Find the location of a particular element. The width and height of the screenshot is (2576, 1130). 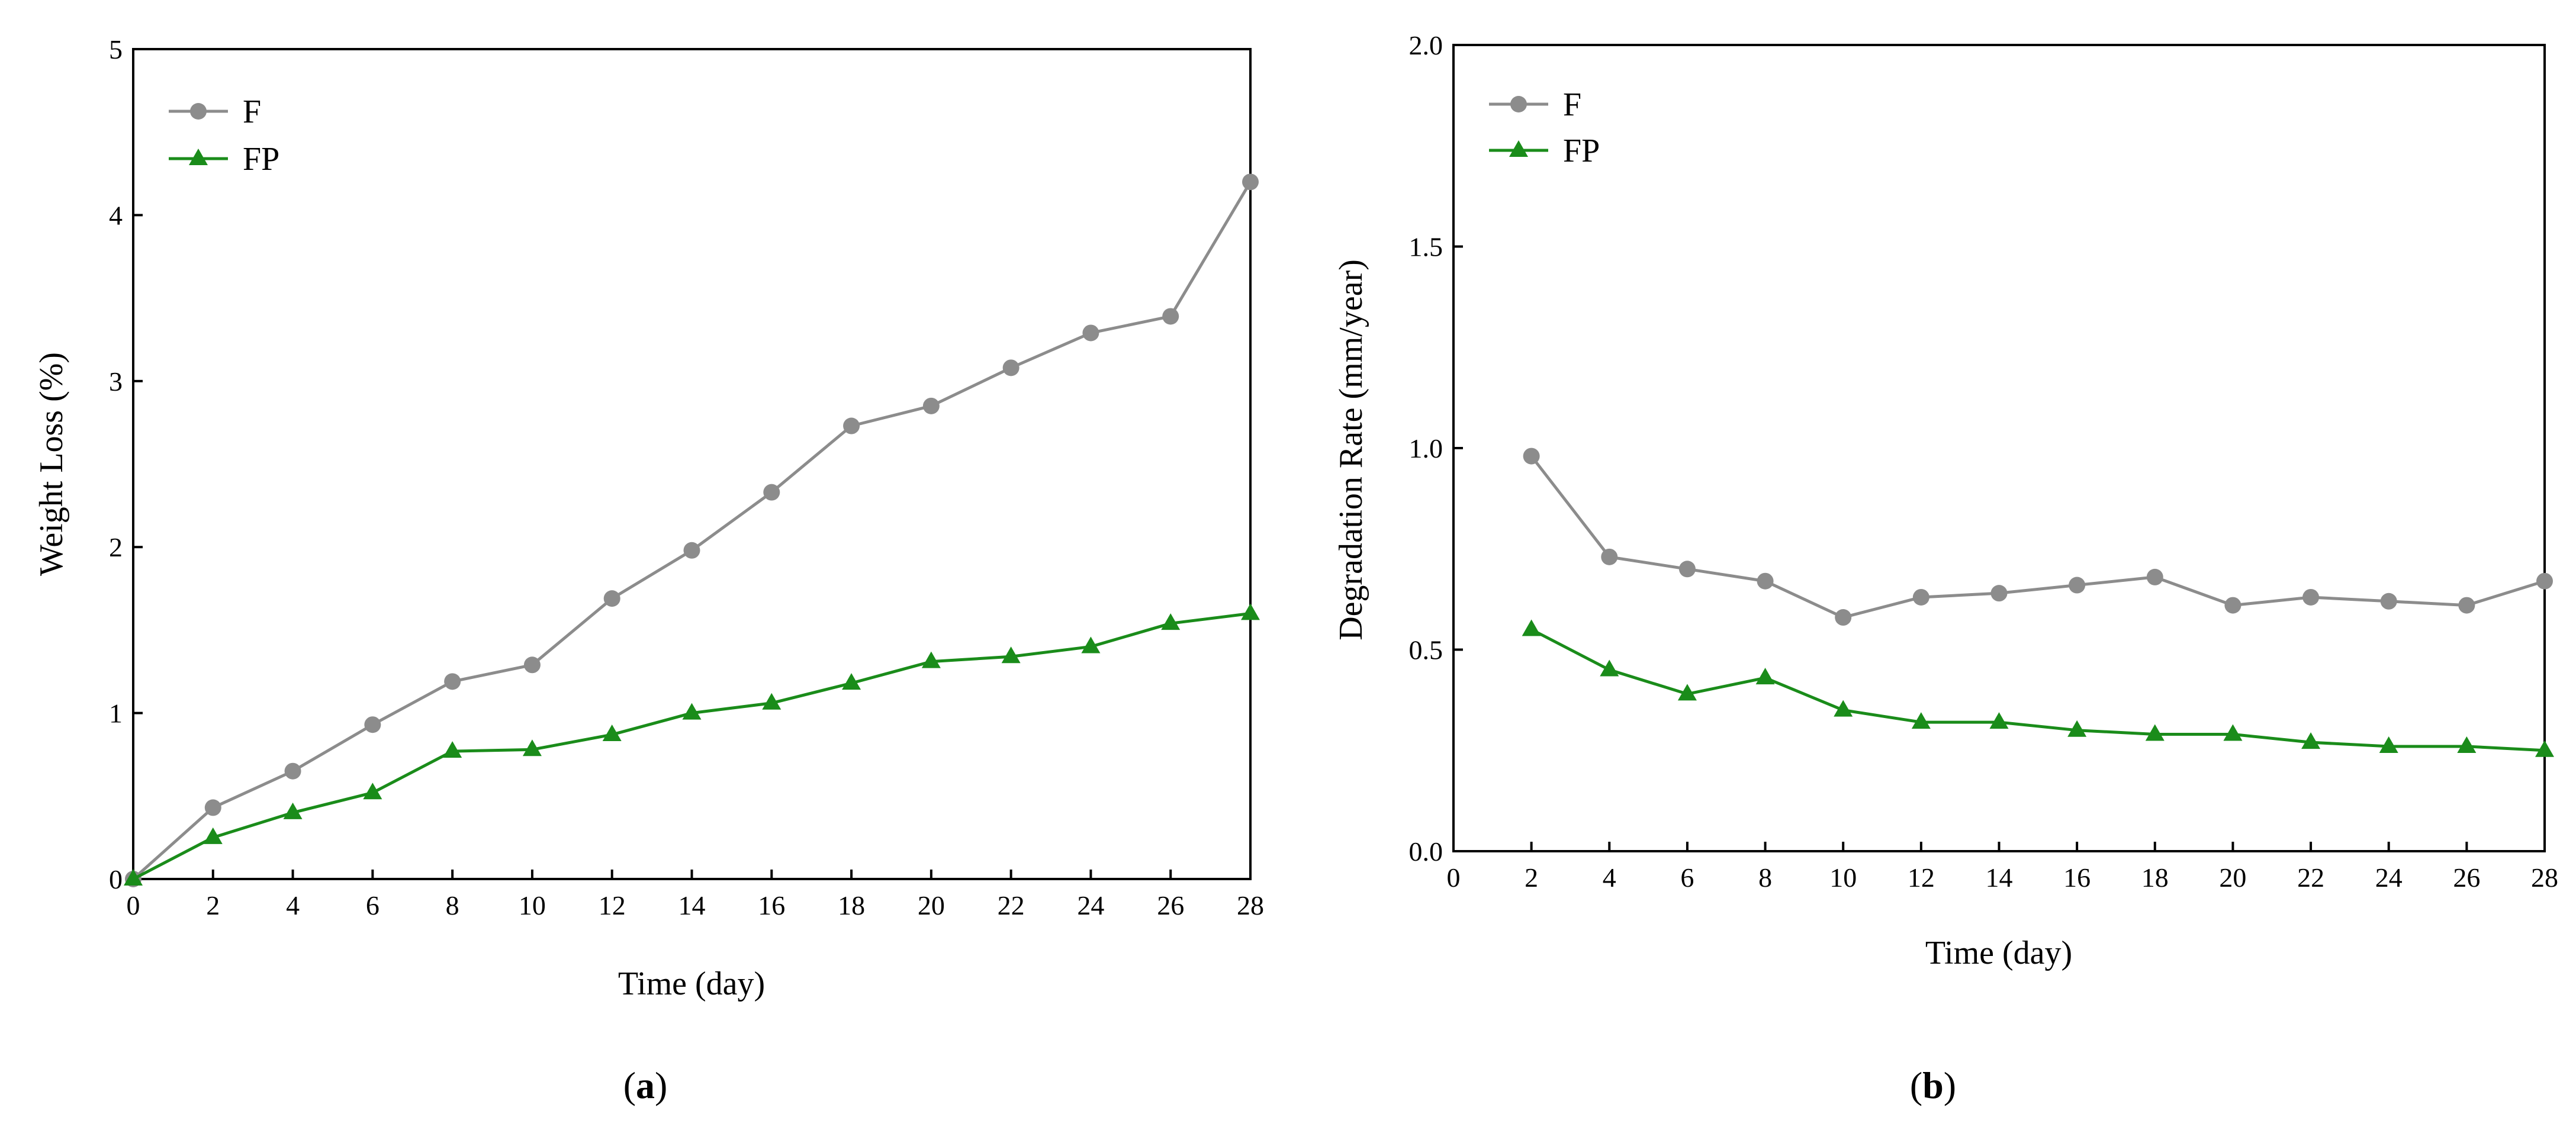

panel-b-x-tick-label: 2 is located at coordinates (1532, 877).